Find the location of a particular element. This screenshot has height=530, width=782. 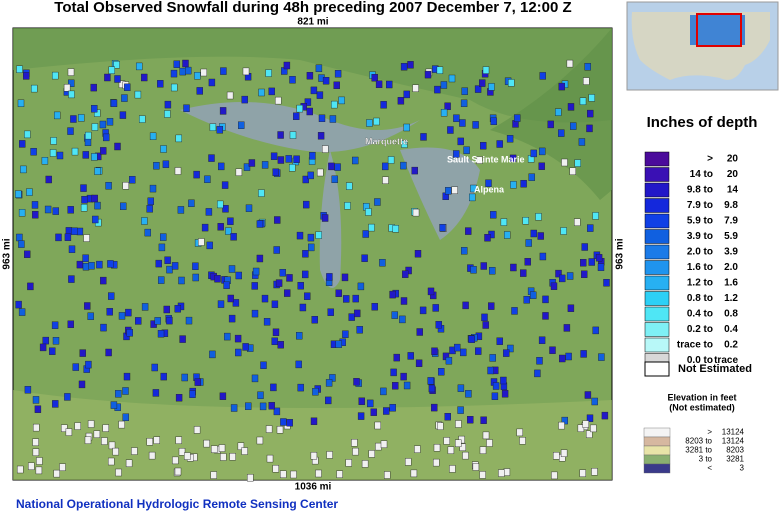

elevation-label: 8203 to is located at coordinates (698, 441).